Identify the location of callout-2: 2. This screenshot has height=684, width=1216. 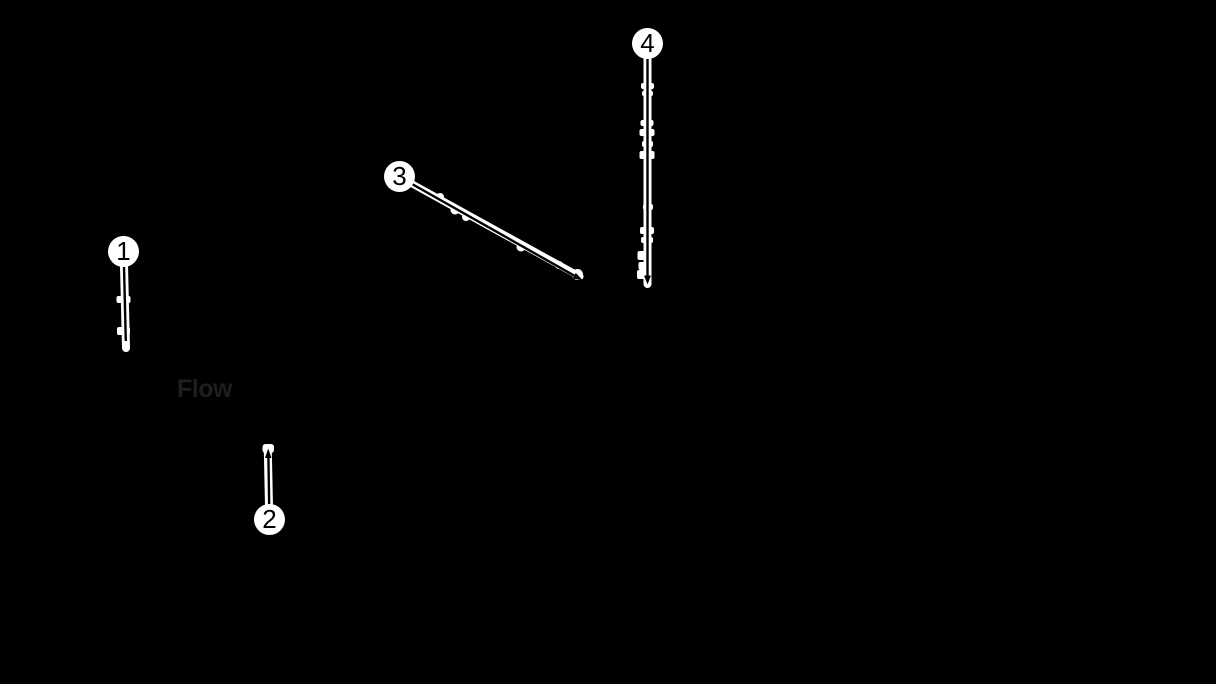
(269, 519).